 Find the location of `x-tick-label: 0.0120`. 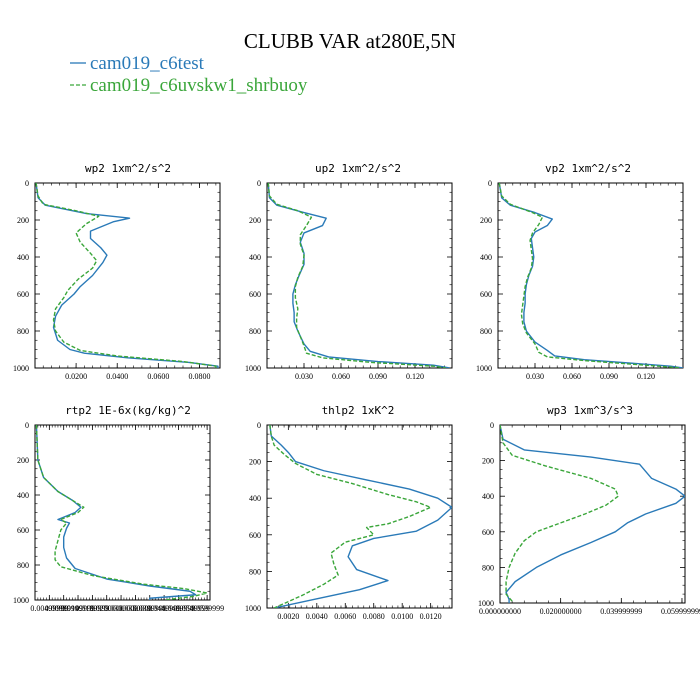

x-tick-label: 0.0120 is located at coordinates (431, 616).